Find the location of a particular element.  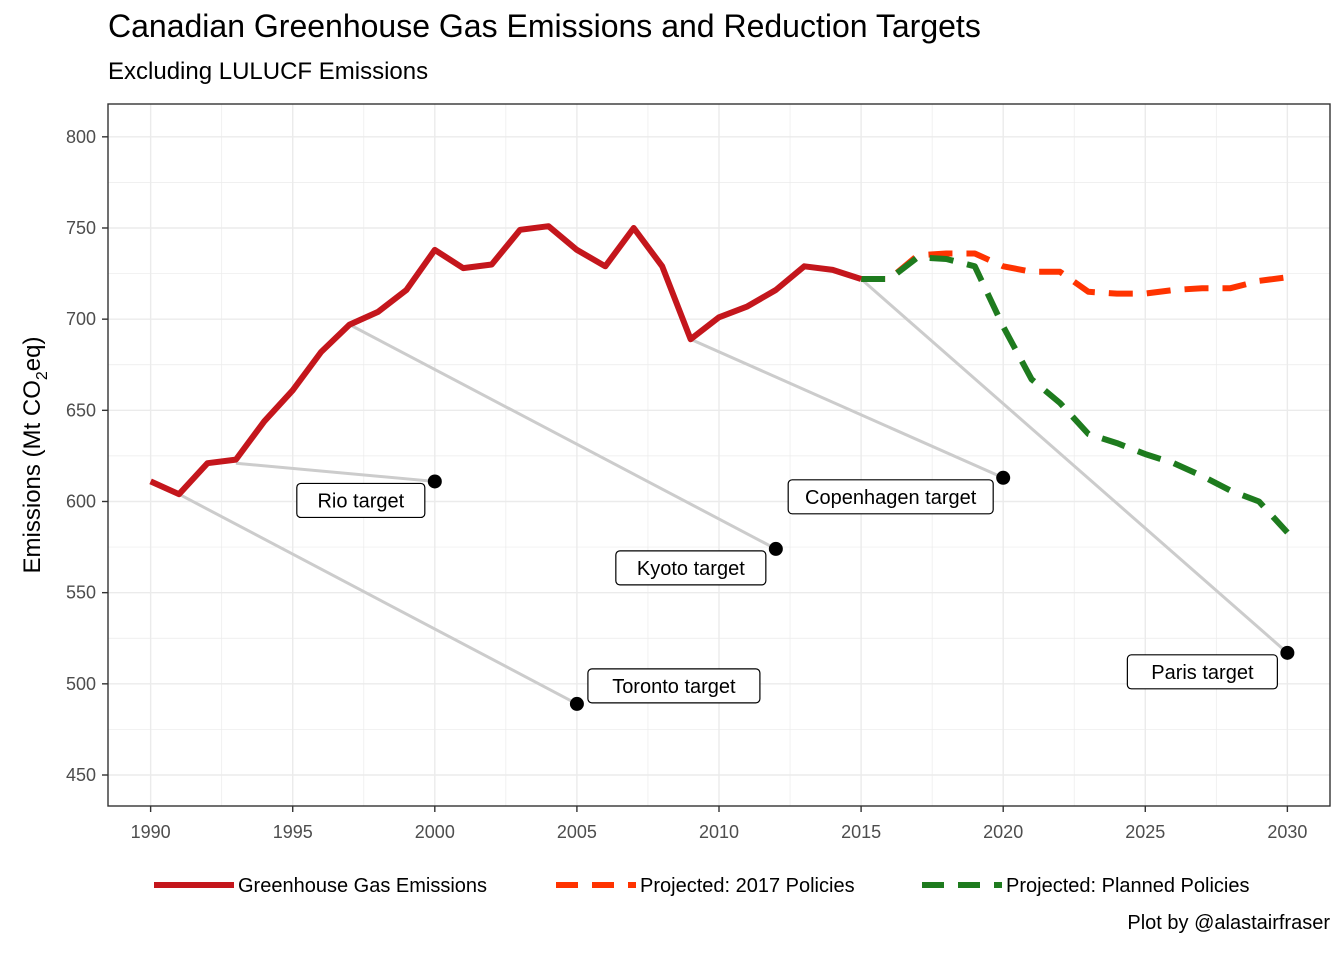

x-tick-label: 2010 is located at coordinates (719, 832).